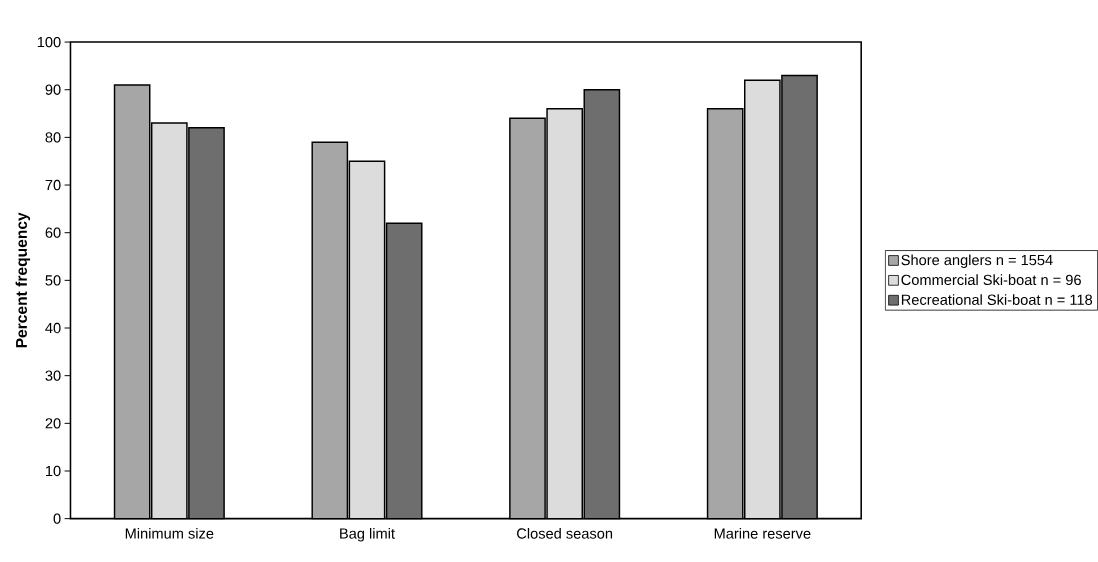  What do you see at coordinates (53, 233) in the screenshot?
I see `y-tick-label: 60` at bounding box center [53, 233].